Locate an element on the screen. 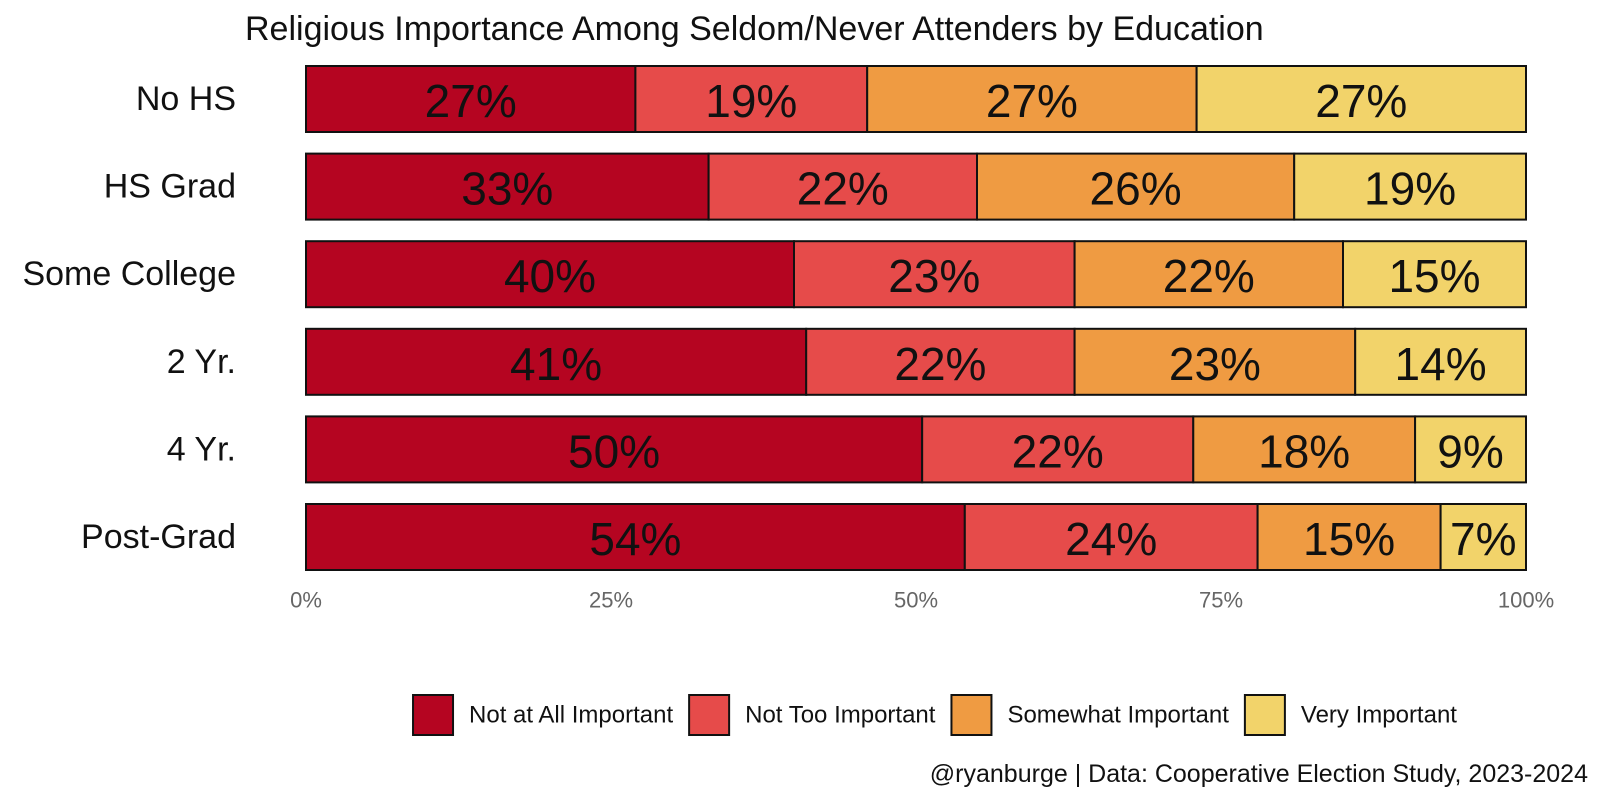 The width and height of the screenshot is (1600, 805). legend-item-very-important: Very Important is located at coordinates (1350, 715).